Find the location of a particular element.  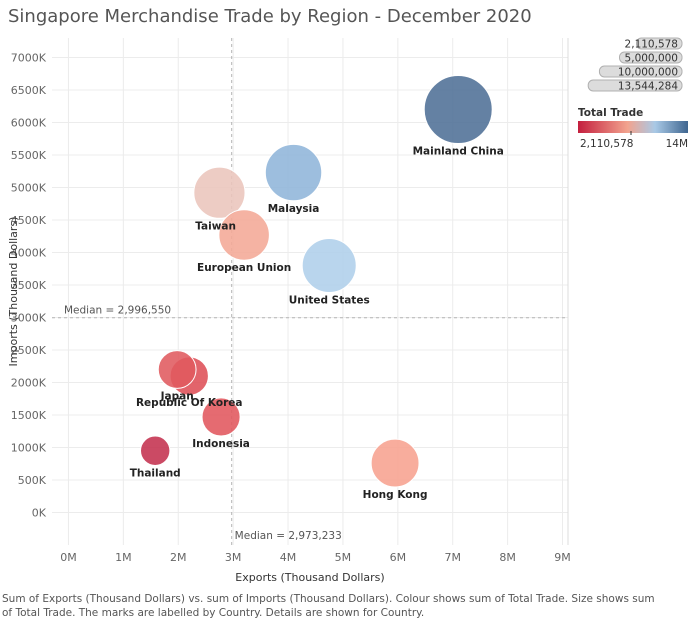

x-tick-label: 7M is located at coordinates (452, 557).